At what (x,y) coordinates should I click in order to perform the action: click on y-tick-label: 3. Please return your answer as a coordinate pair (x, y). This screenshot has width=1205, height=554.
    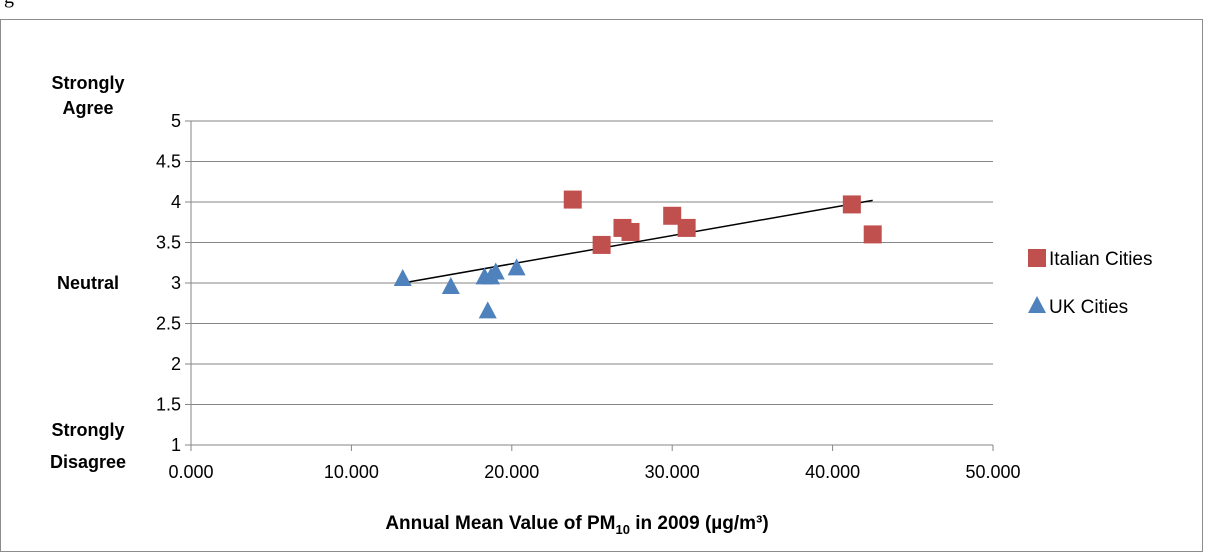
    Looking at the image, I should click on (176, 283).